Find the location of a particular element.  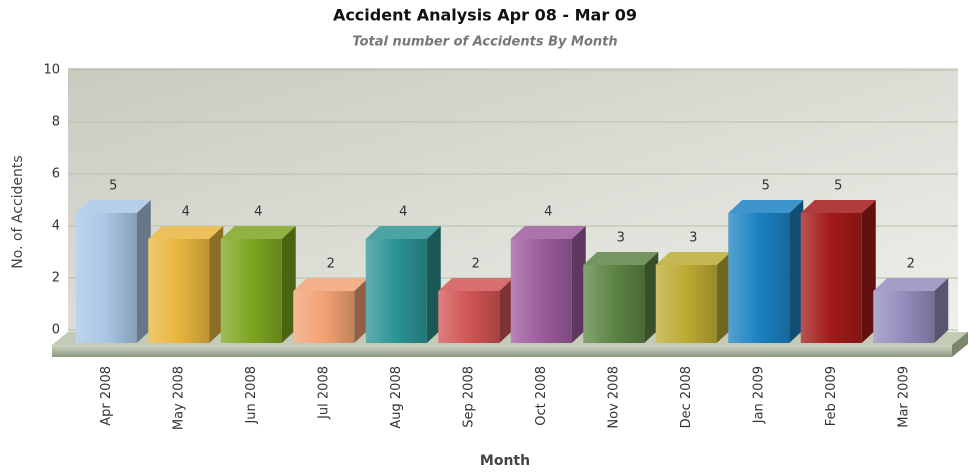

floor-front is located at coordinates (502, 351).